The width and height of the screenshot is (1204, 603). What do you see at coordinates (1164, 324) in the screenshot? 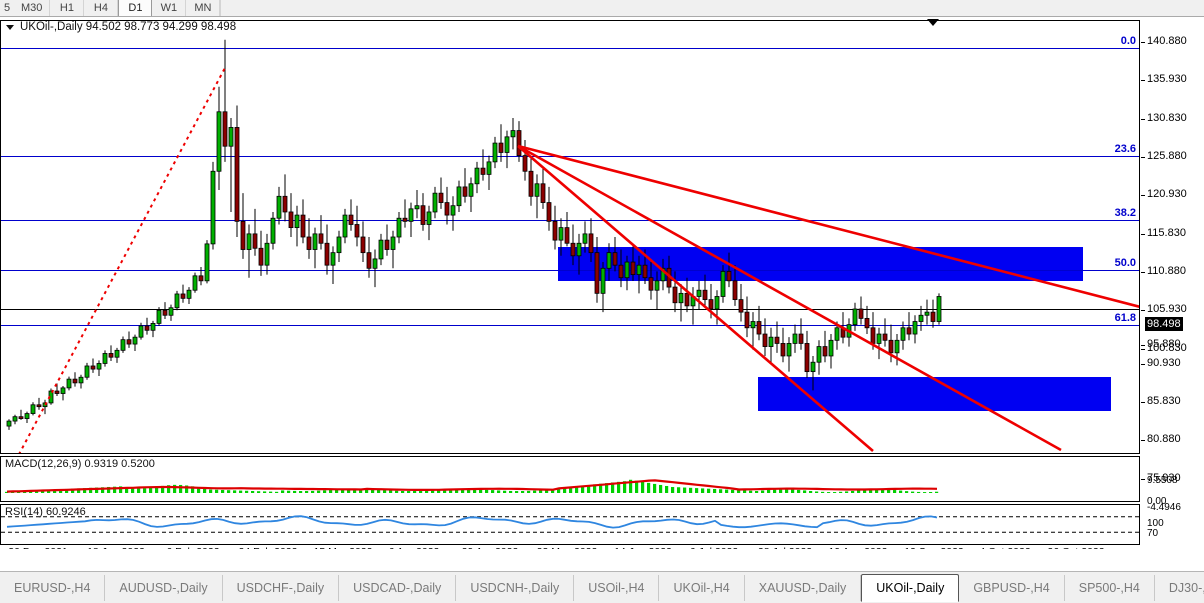
I see `tick-label: 98.498` at bounding box center [1164, 324].